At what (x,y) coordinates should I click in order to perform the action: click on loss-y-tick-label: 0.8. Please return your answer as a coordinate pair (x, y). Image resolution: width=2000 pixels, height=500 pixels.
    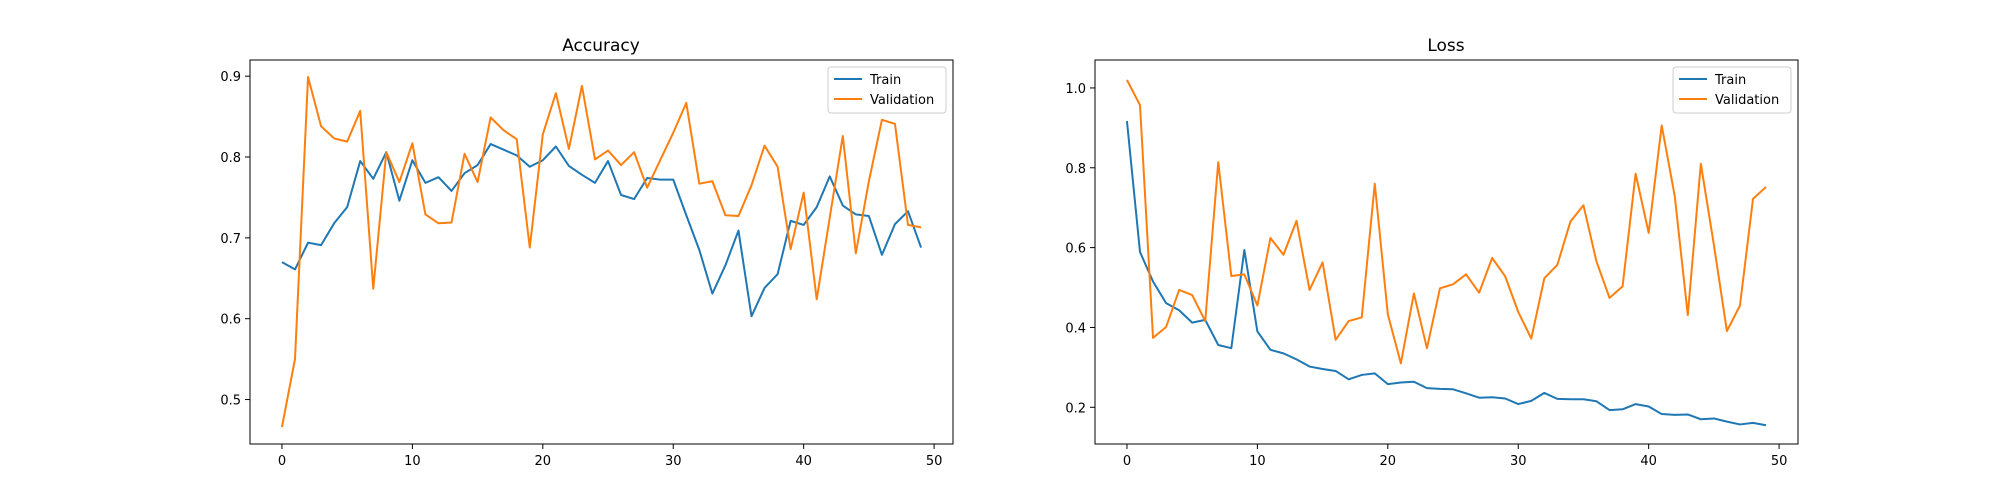
    Looking at the image, I should click on (1075, 169).